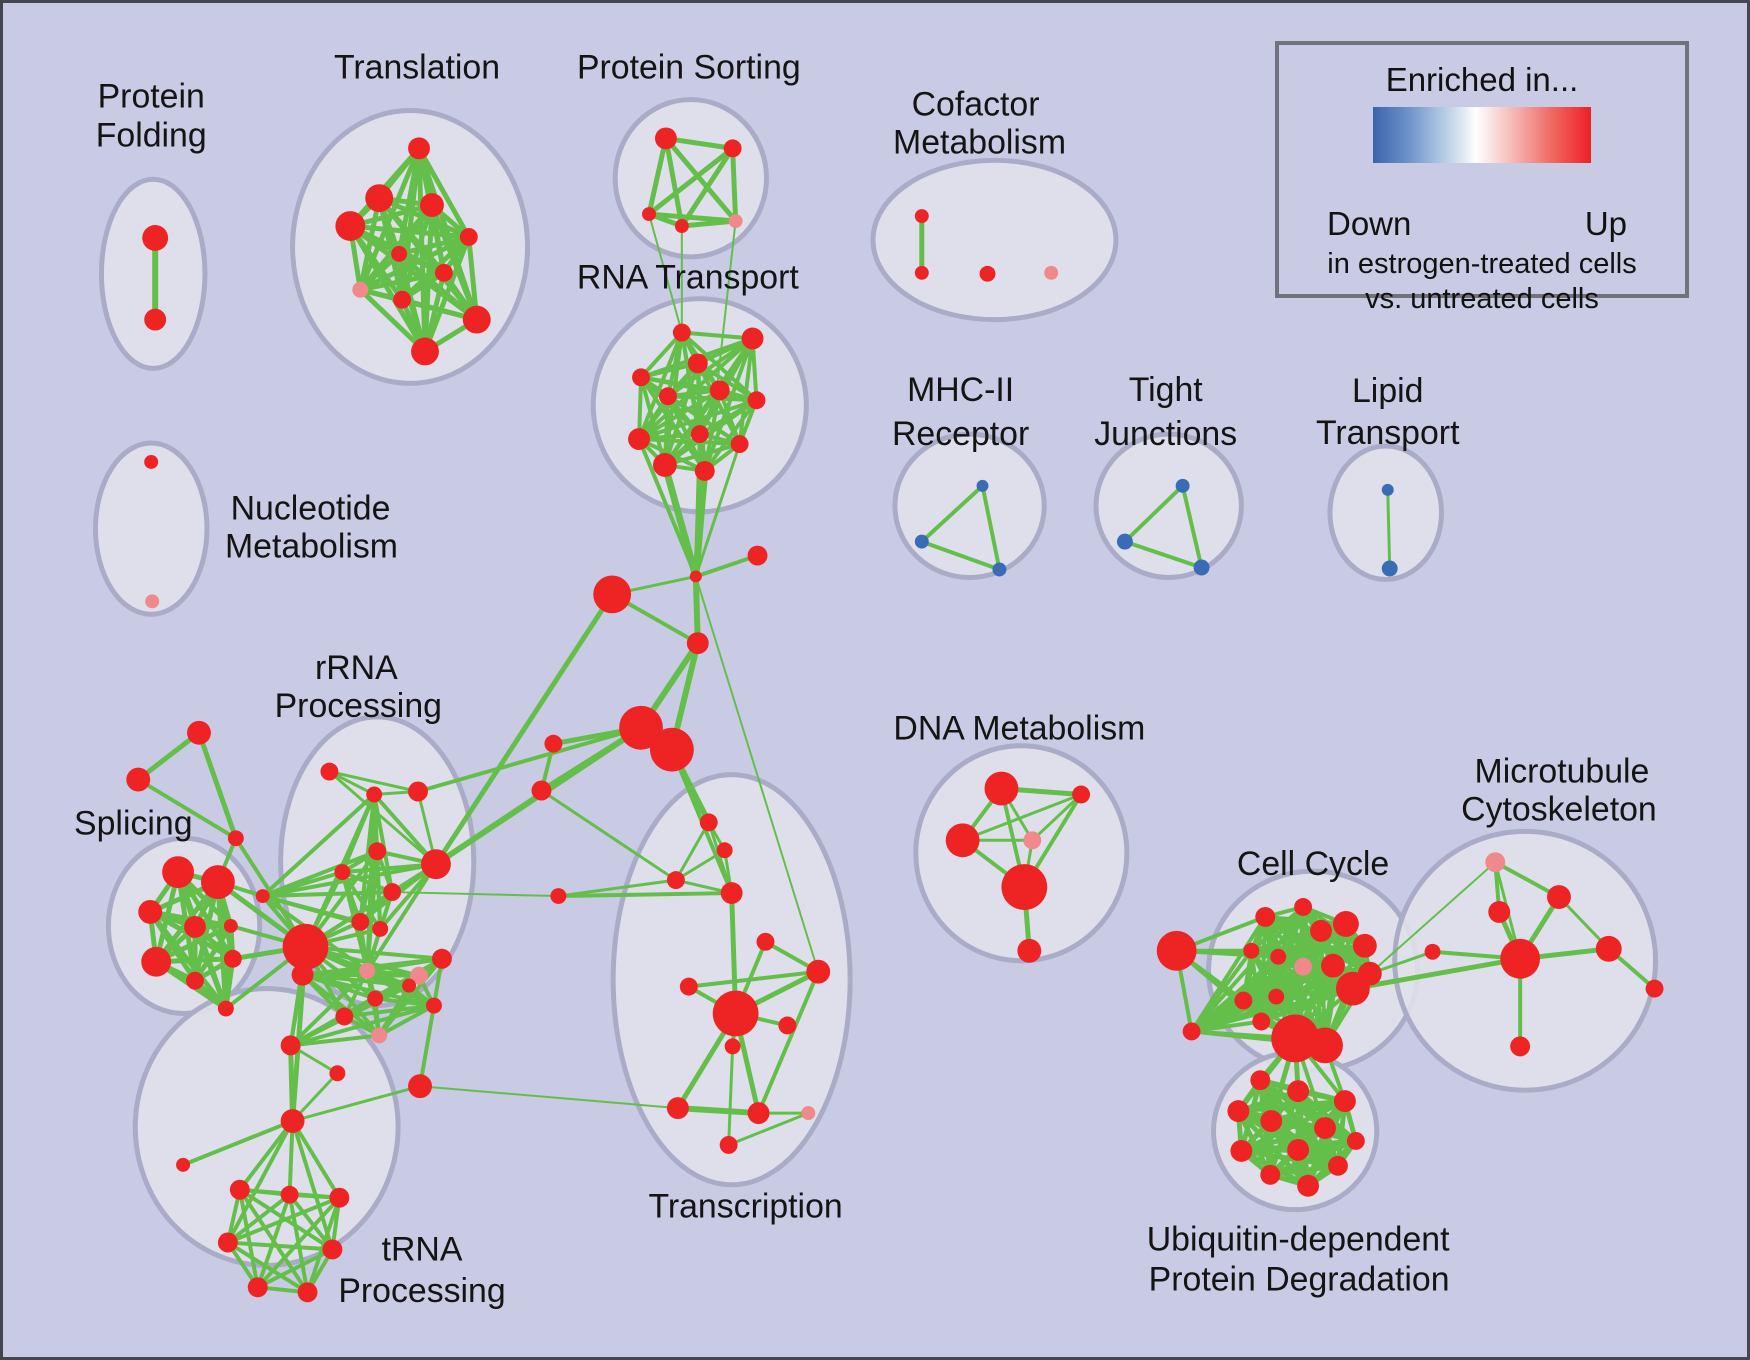 This screenshot has width=1750, height=1360. Describe the element at coordinates (291, 1158) in the screenshot. I see `edge-h-n2` at that location.